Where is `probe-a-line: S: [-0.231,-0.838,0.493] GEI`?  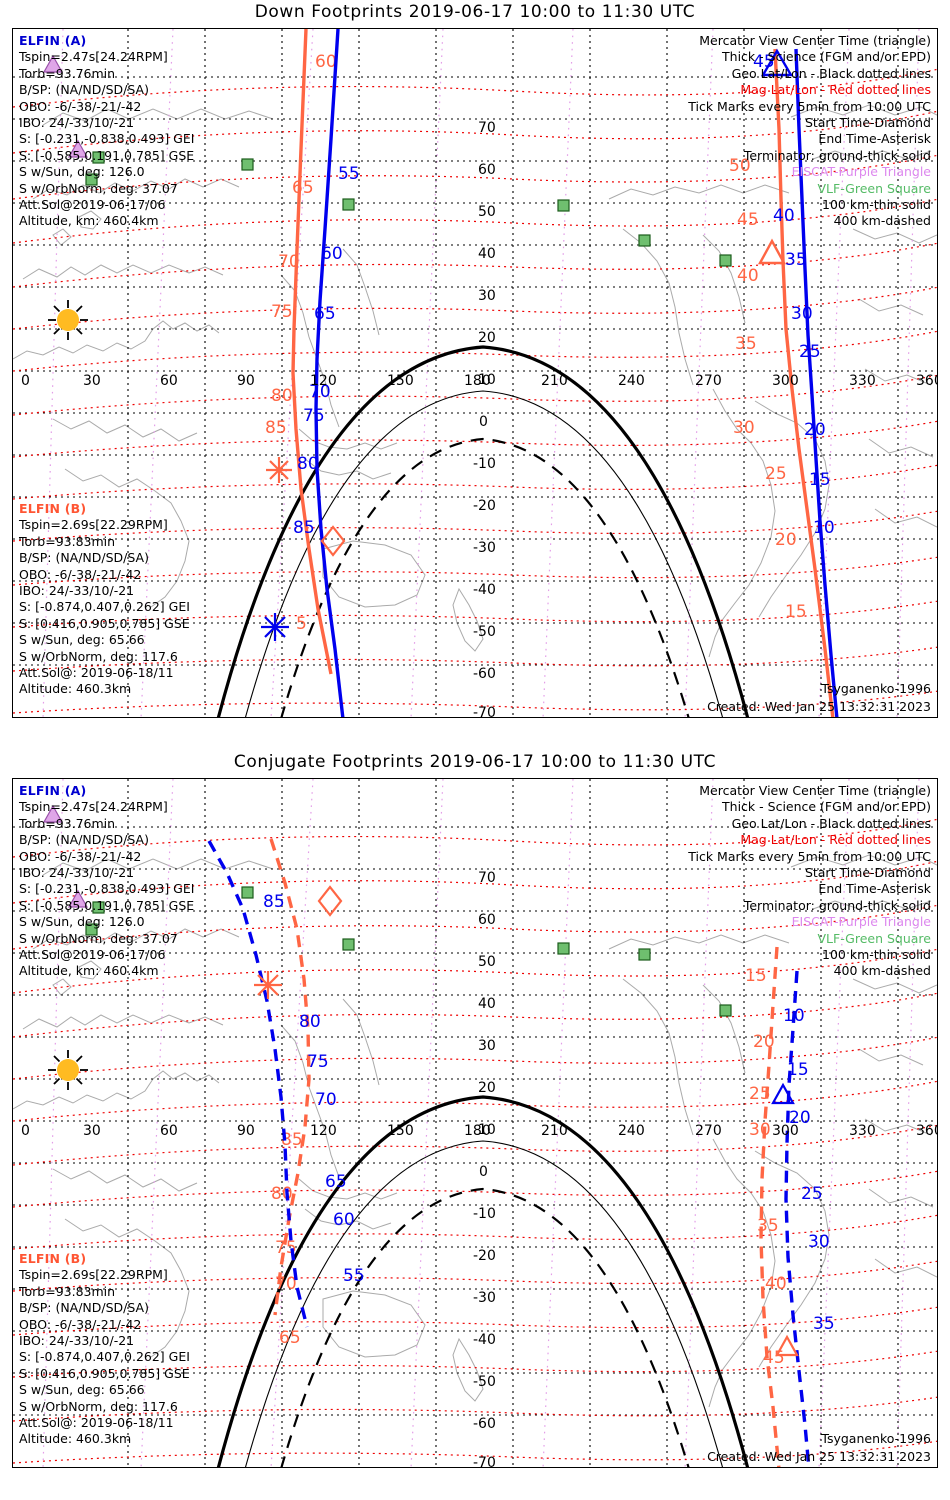 probe-a-line: S: [-0.231,-0.838,0.493] GEI is located at coordinates (107, 889).